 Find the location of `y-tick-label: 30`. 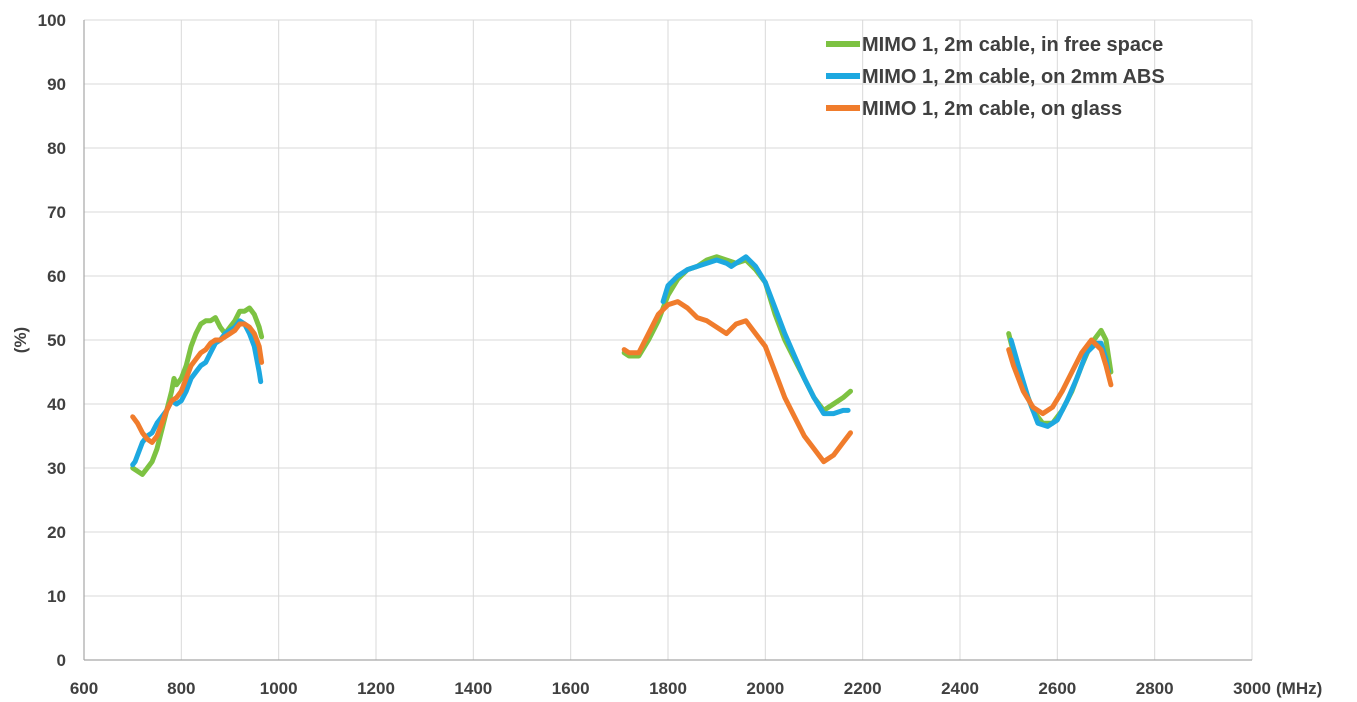

y-tick-label: 30 is located at coordinates (56, 468).